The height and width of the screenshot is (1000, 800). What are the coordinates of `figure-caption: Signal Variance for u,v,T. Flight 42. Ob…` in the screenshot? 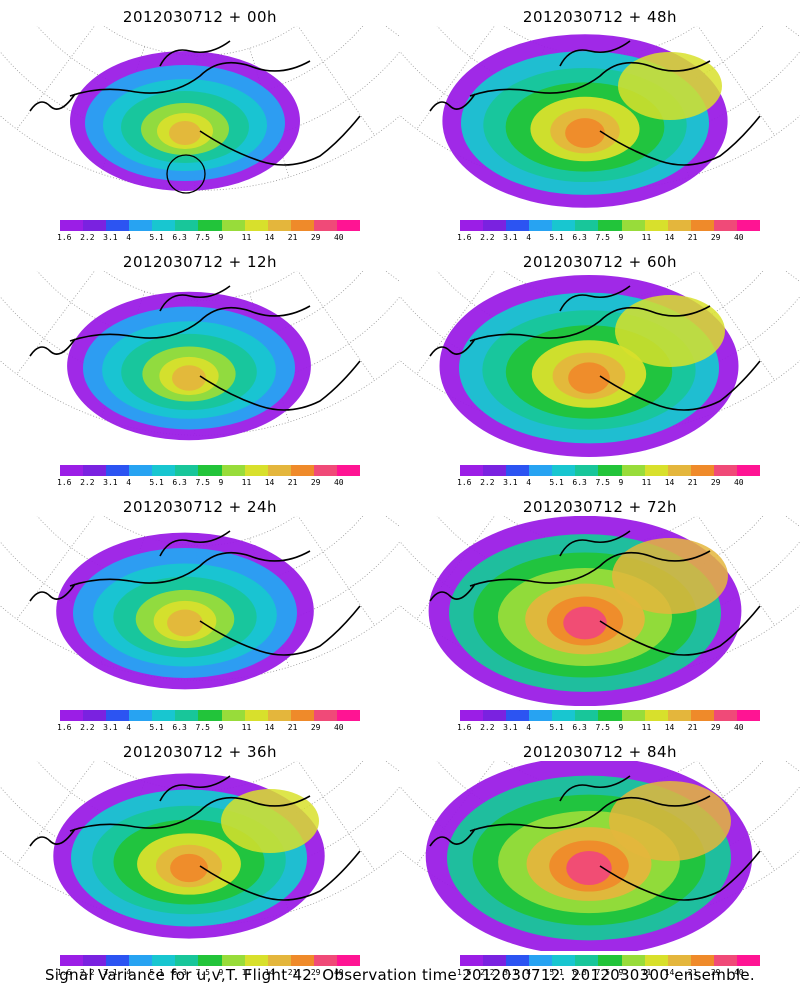 It's located at (400, 975).